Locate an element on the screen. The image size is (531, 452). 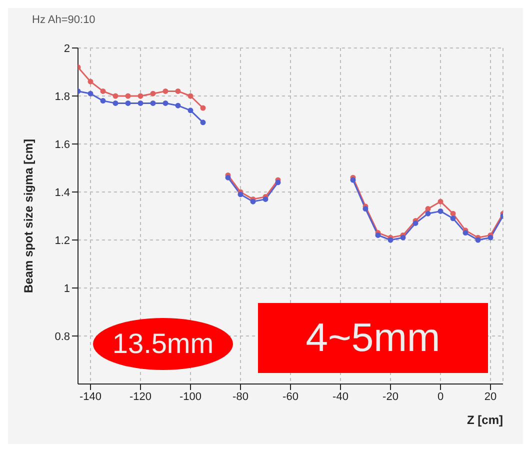
y-tick-label: 1 is located at coordinates (67, 288).